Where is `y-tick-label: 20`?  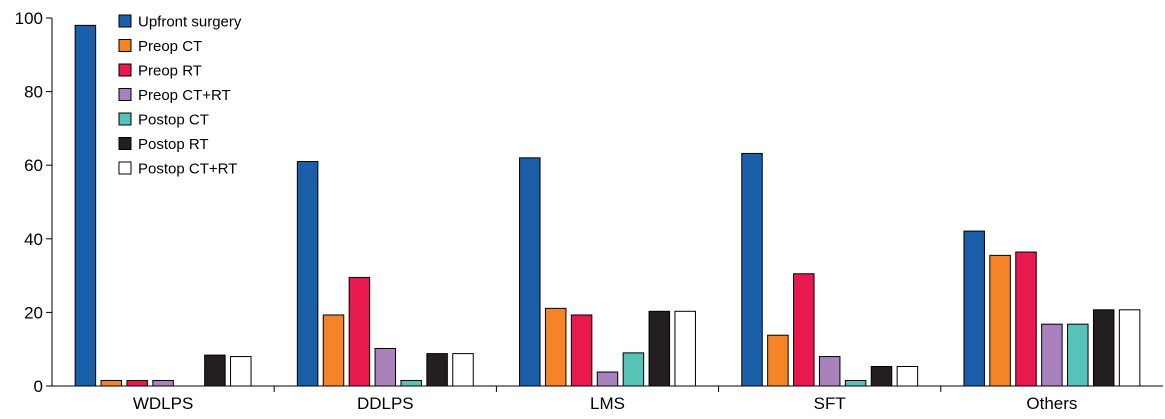 y-tick-label: 20 is located at coordinates (33, 312).